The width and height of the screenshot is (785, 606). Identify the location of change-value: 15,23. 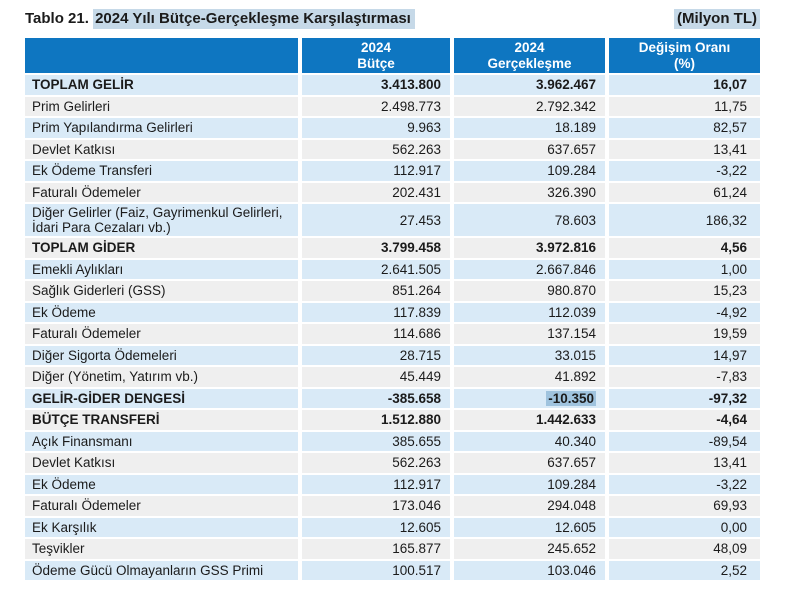
(684, 291).